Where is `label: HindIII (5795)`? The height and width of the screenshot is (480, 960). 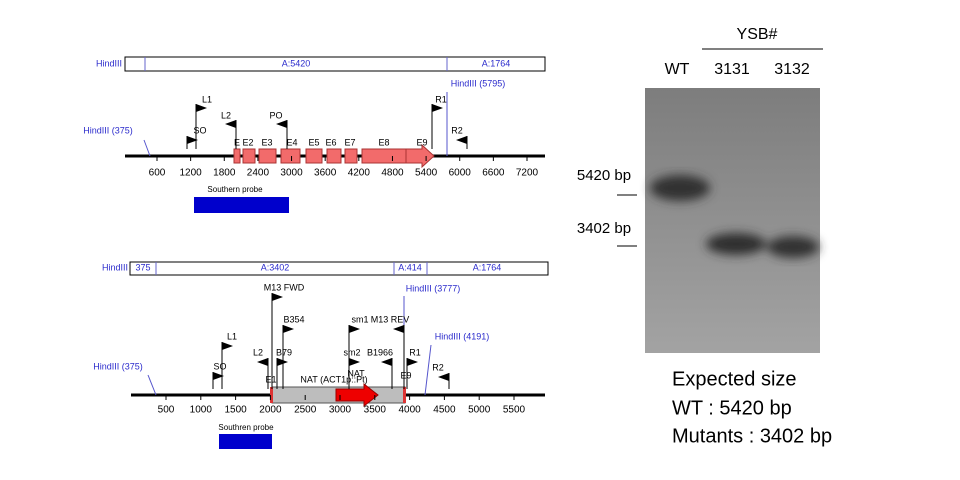 label: HindIII (5795) is located at coordinates (478, 83).